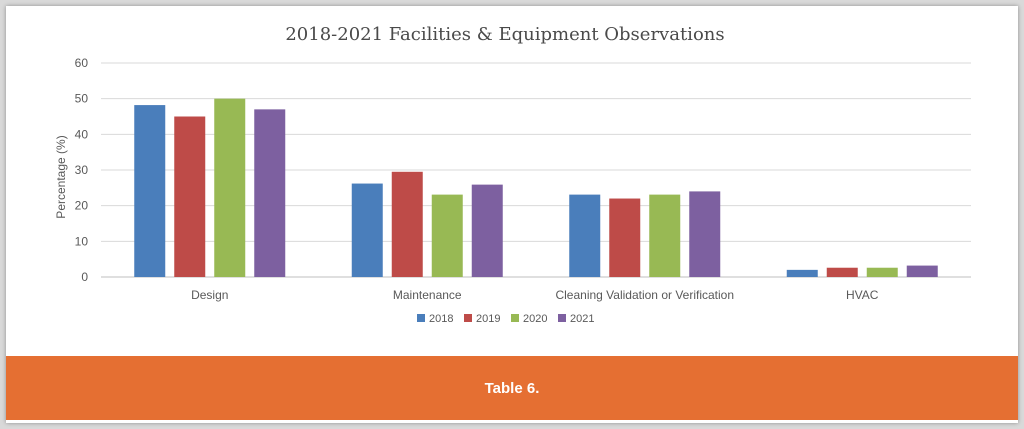 This screenshot has height=429, width=1024. I want to click on x-tick-label: Cleaning Validation or Verification, so click(644, 295).